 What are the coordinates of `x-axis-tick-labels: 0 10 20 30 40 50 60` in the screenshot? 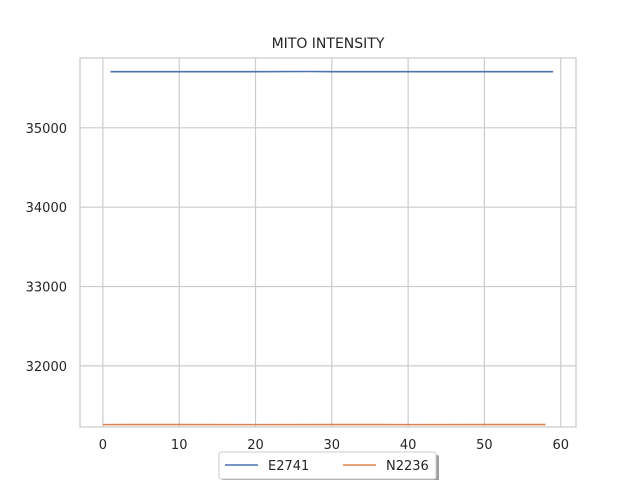 It's located at (334, 445).